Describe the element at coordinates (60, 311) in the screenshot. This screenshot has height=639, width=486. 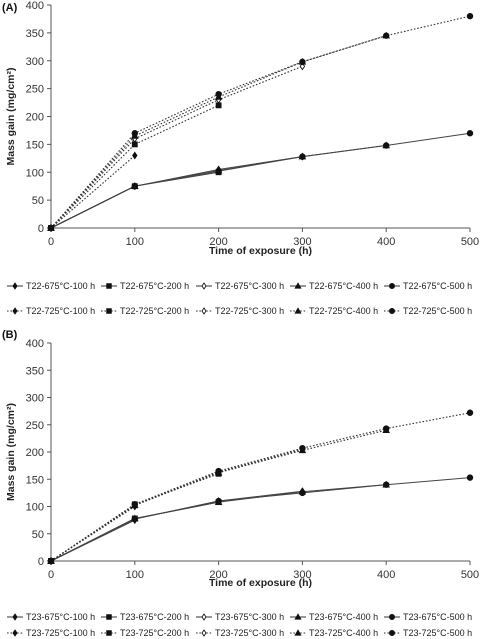
I see `legend-label: T22-725°C-100 h` at that location.